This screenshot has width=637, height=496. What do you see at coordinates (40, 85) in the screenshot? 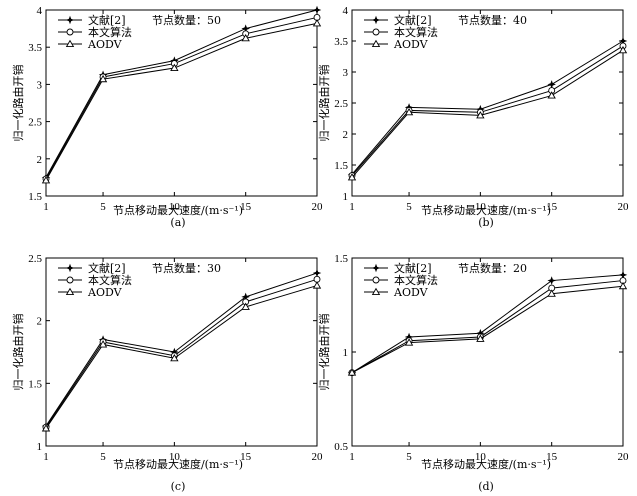
I see `y-tick-label: 3` at bounding box center [40, 85].